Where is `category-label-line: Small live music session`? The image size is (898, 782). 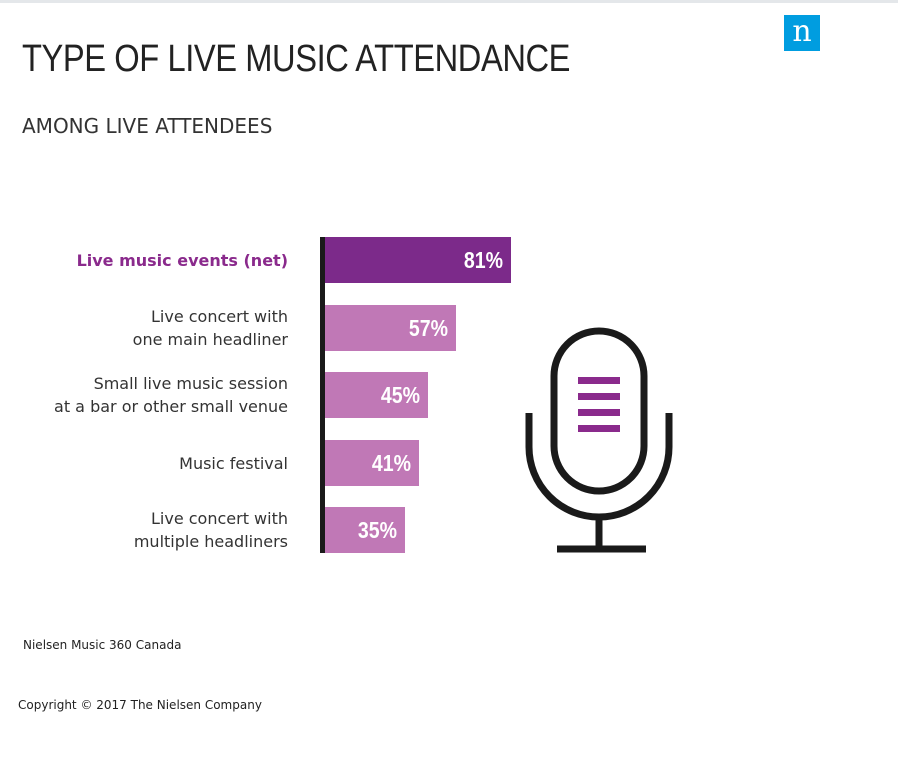 category-label-line: Small live music session is located at coordinates (190, 383).